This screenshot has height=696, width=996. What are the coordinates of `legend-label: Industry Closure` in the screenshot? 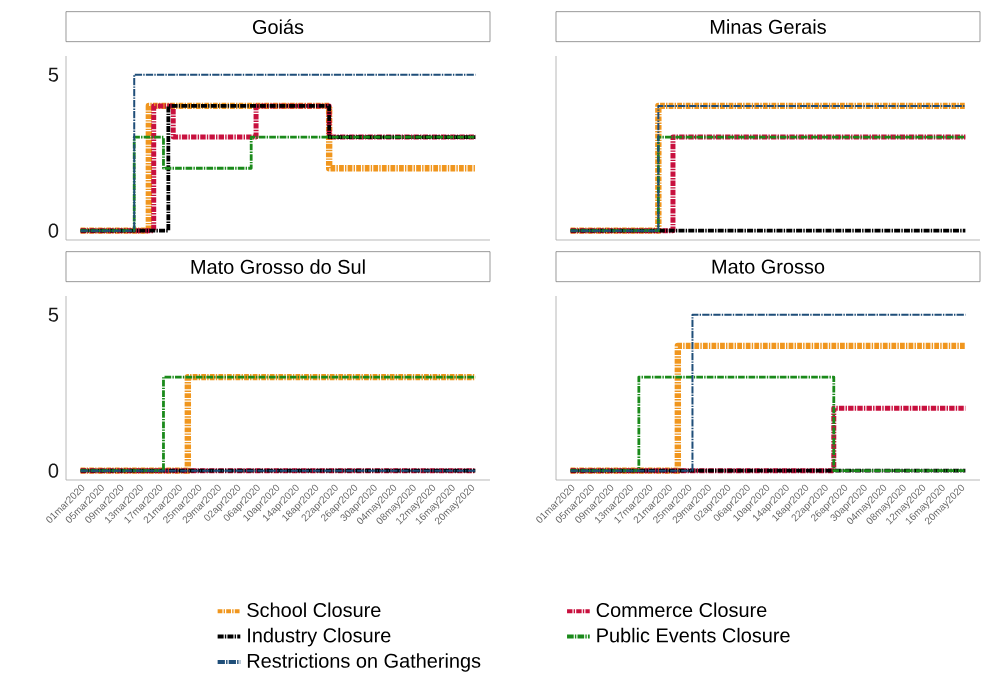 It's located at (319, 637).